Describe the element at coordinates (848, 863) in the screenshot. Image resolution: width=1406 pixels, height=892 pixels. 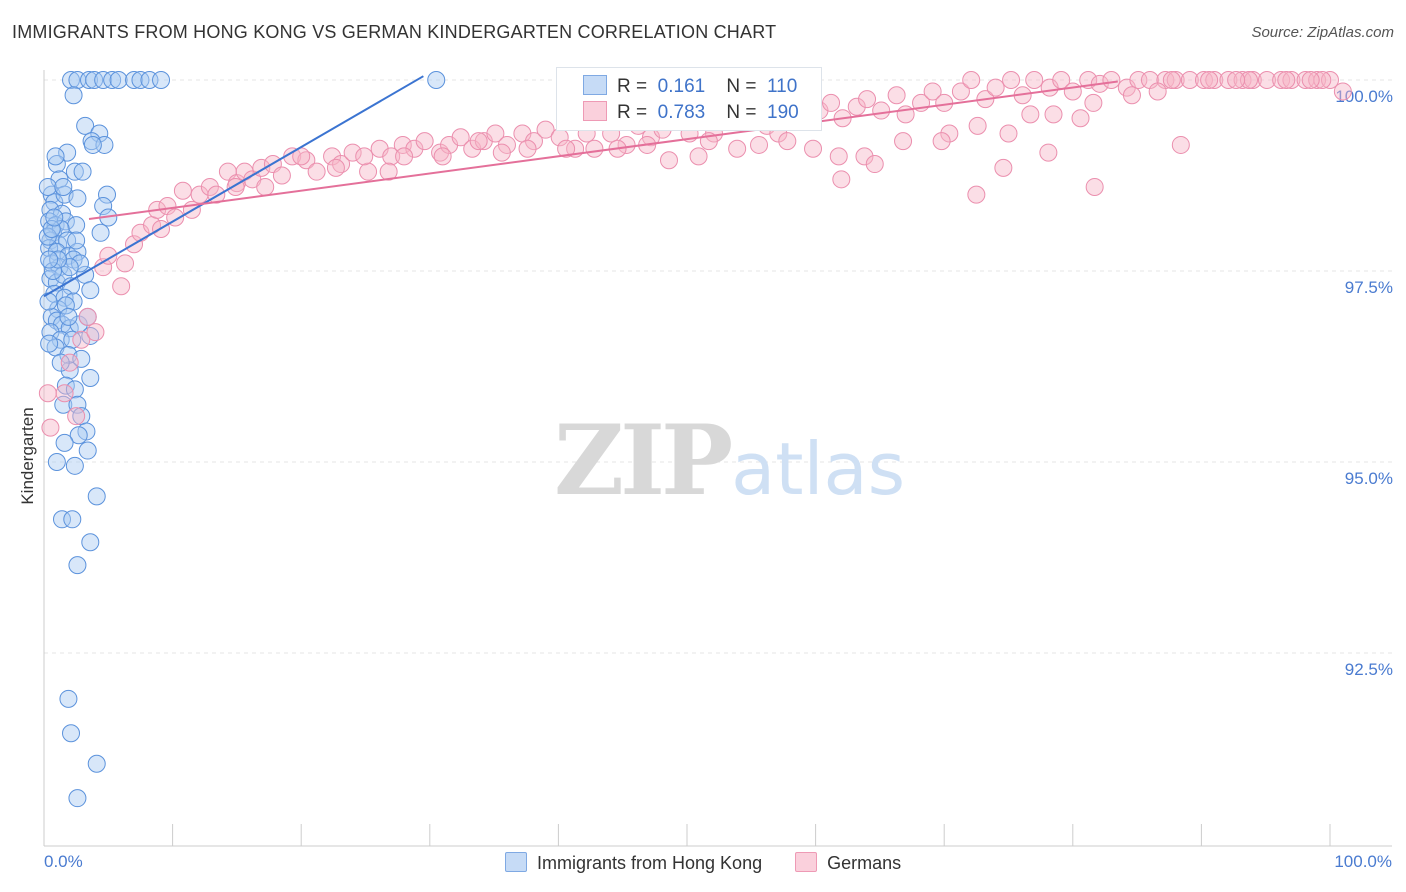
I see `legend-item-germans: Germans` at that location.